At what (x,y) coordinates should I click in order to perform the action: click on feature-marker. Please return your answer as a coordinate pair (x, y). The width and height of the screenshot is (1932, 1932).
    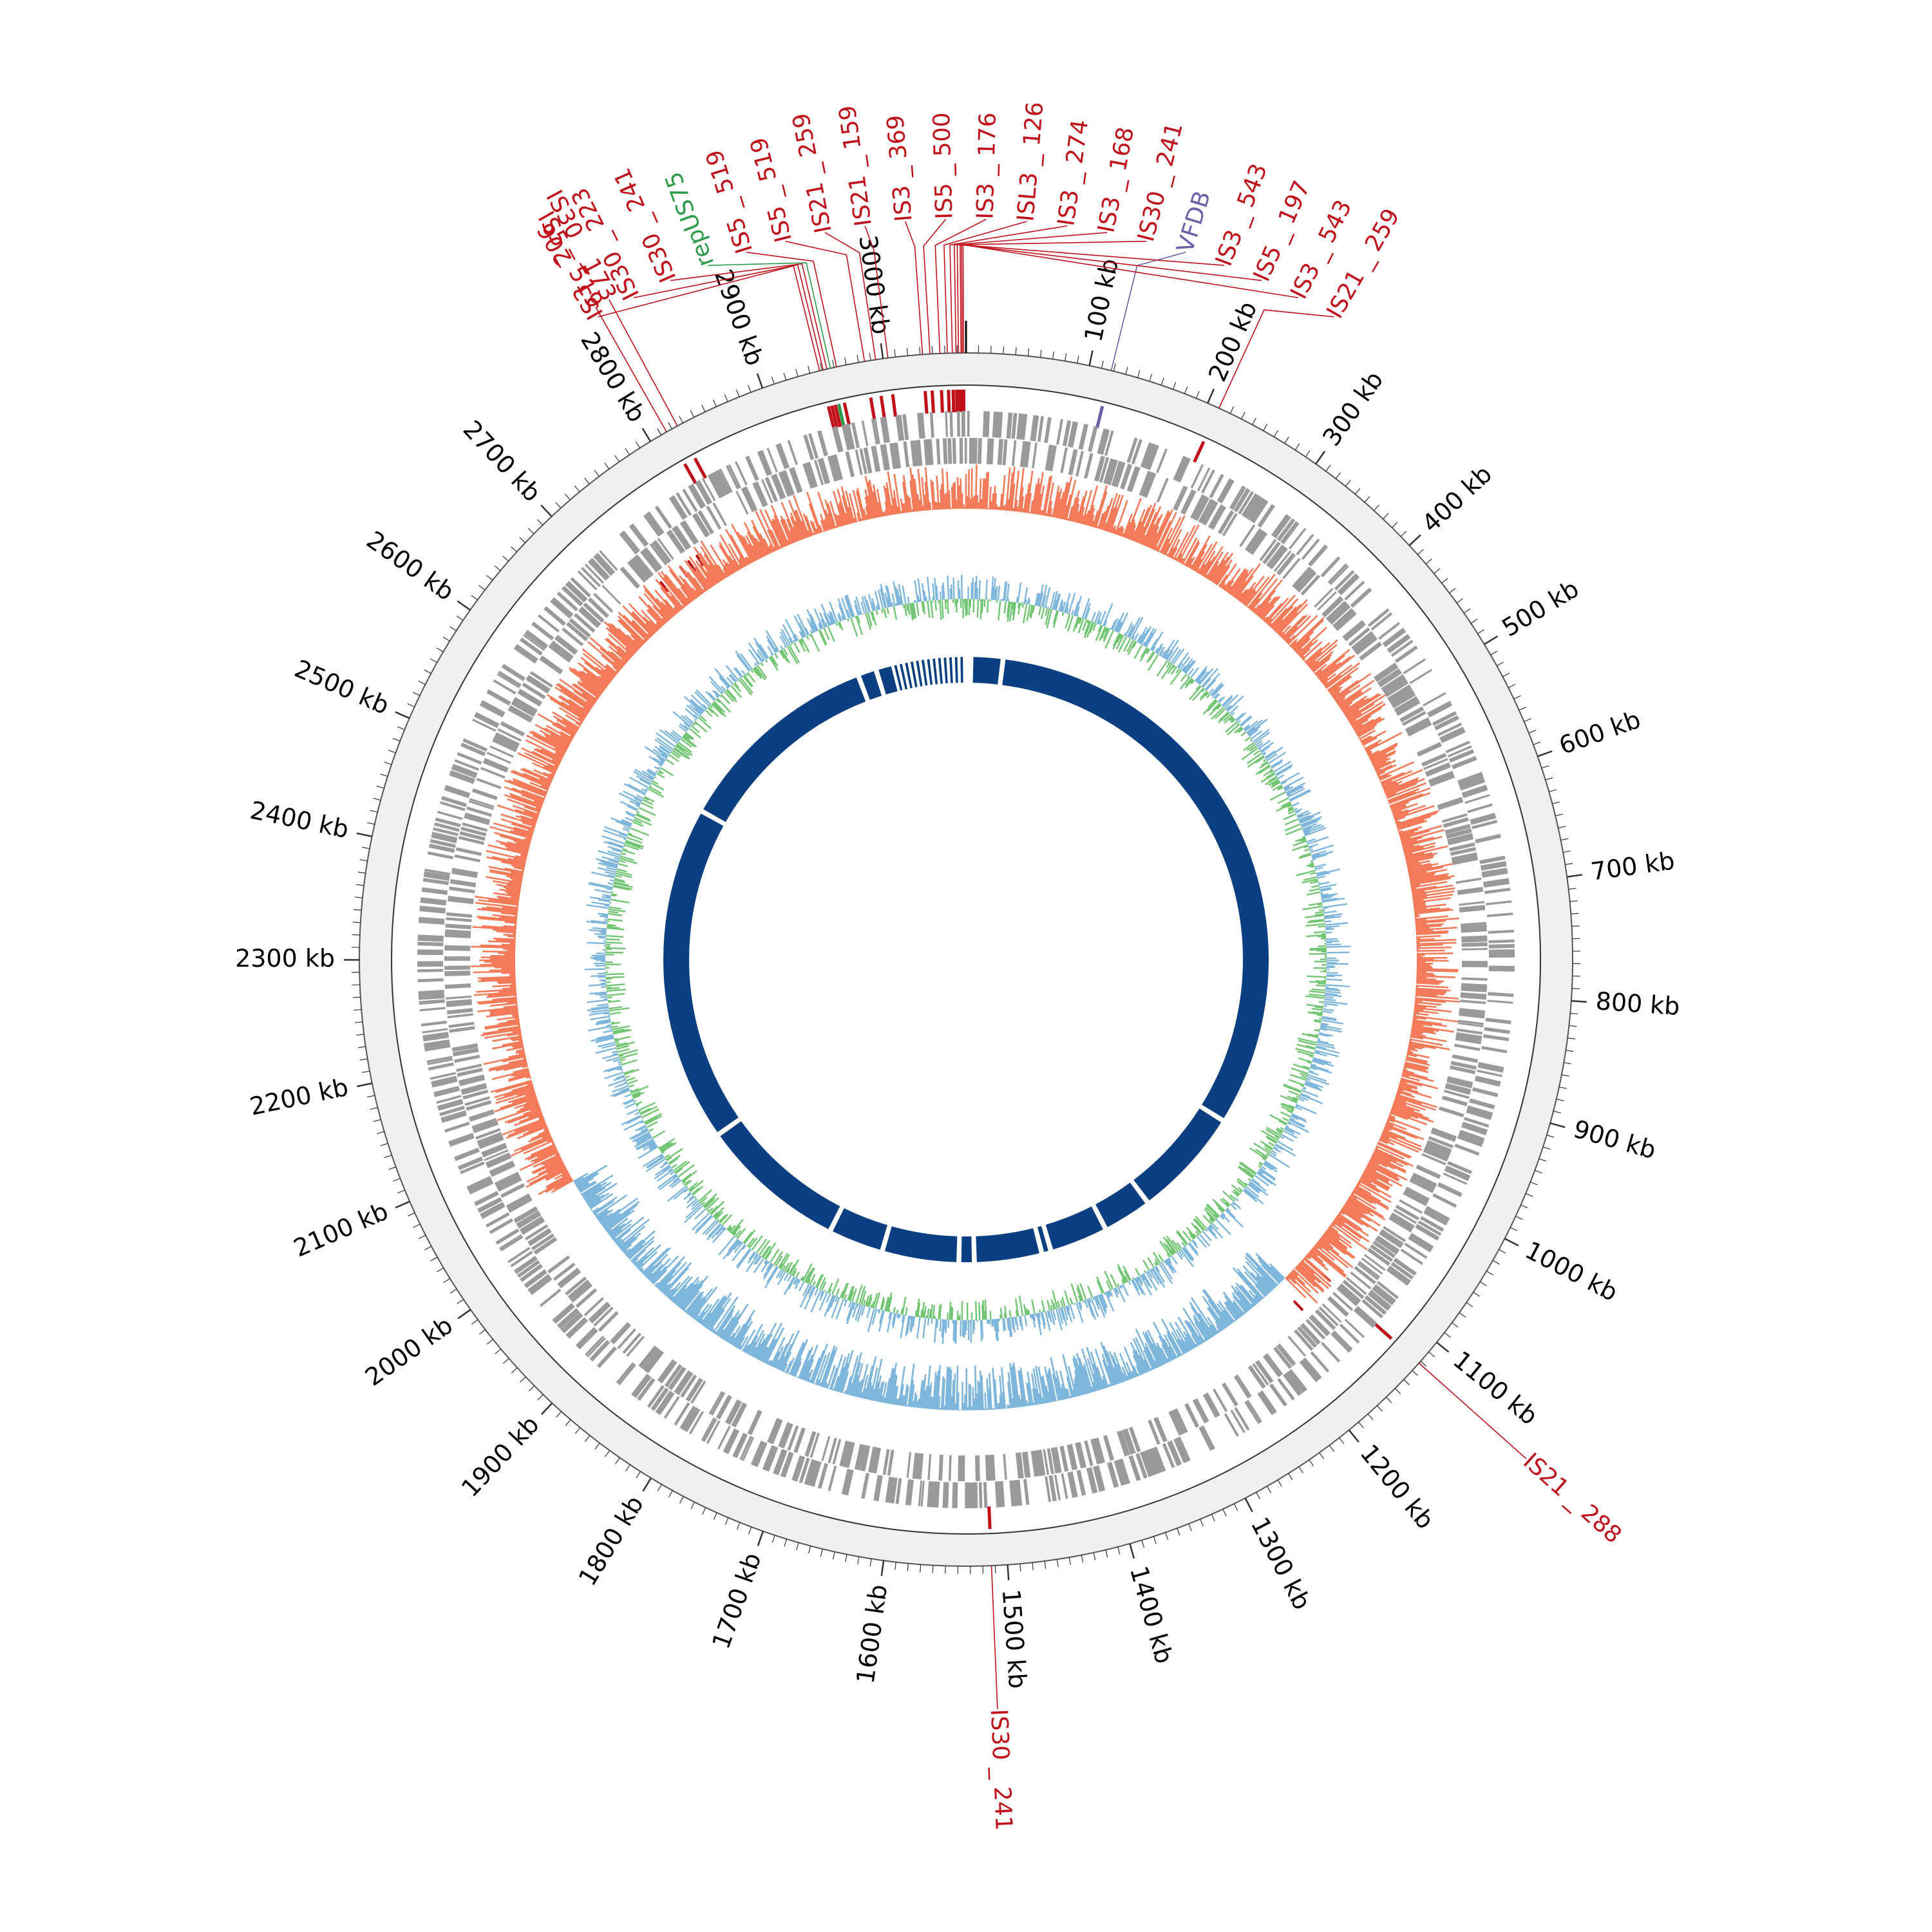
    Looking at the image, I should click on (1383, 1331).